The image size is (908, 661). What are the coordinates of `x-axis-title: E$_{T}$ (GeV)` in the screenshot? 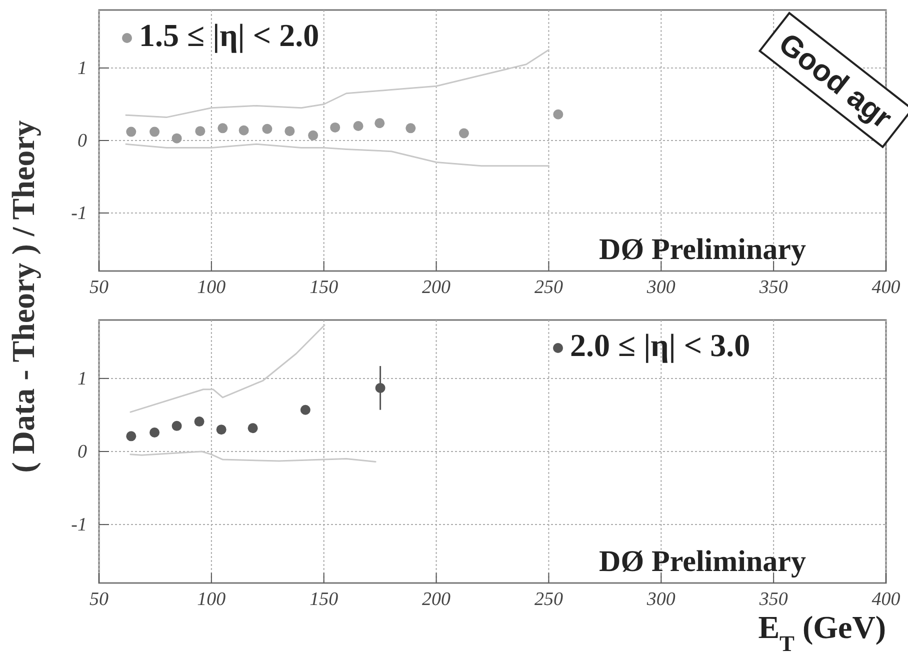 It's located at (822, 632).